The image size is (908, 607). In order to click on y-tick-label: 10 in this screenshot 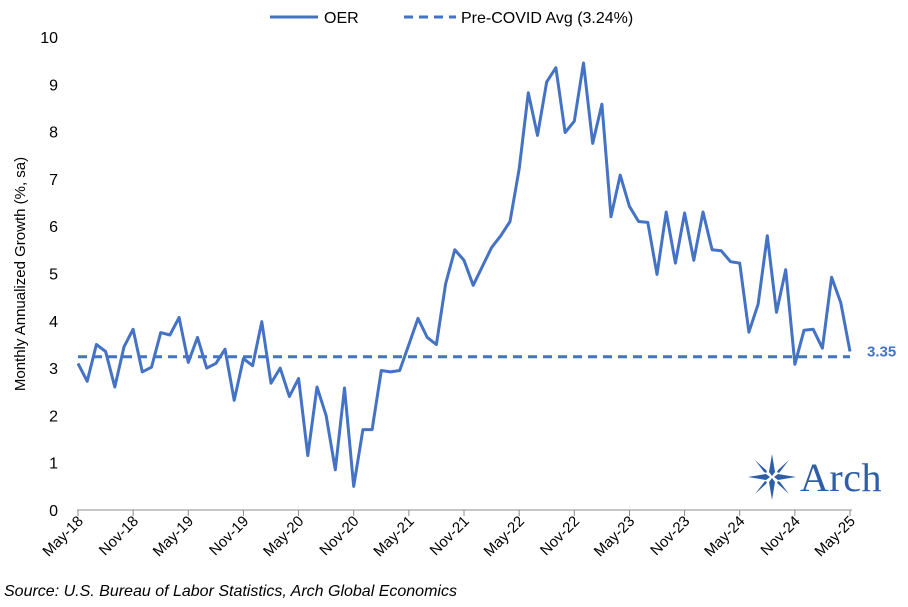, I will do `click(49, 38)`.